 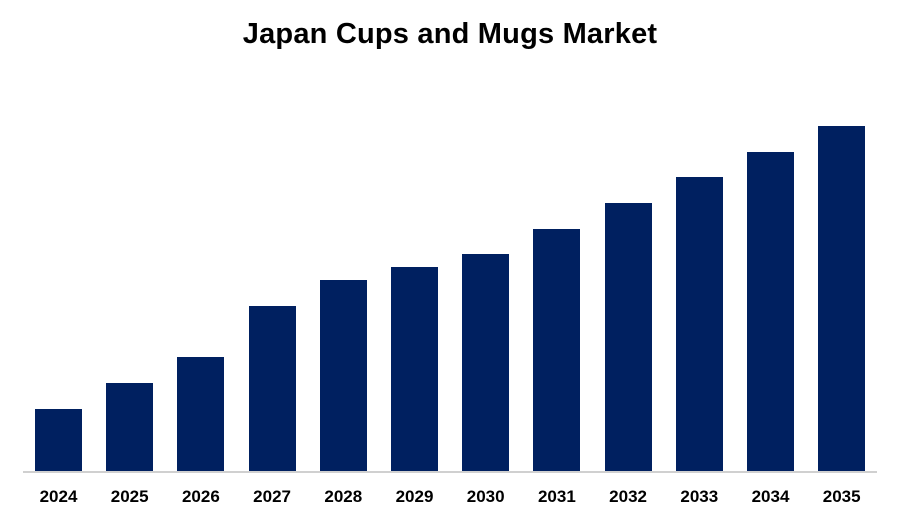 I want to click on x-tick-label: 2024, so click(x=58, y=496).